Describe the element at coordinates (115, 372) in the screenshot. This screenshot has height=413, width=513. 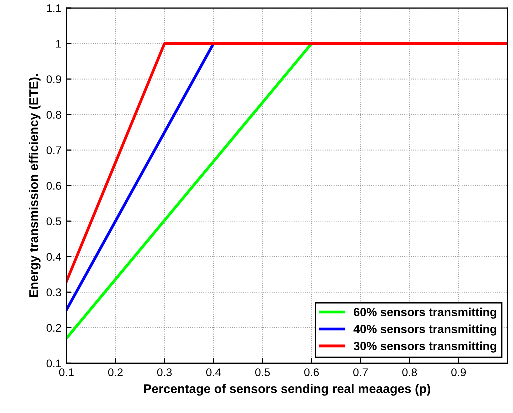
I see `x-tick-label: 0.2` at that location.